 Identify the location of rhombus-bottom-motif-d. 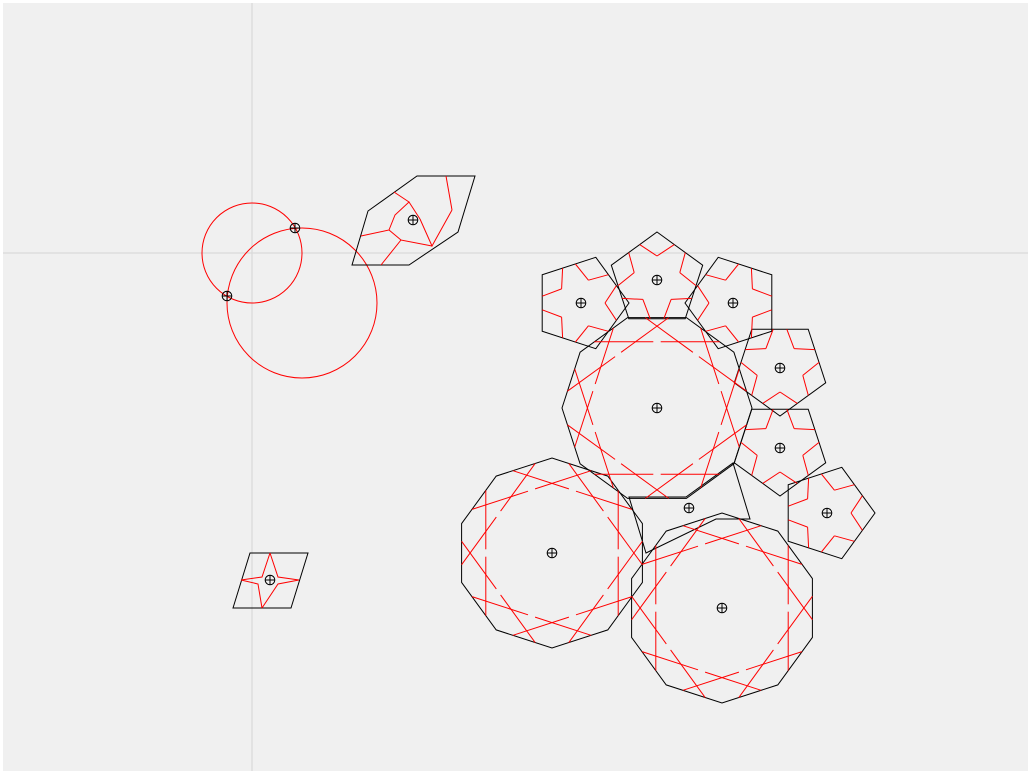
(251, 594).